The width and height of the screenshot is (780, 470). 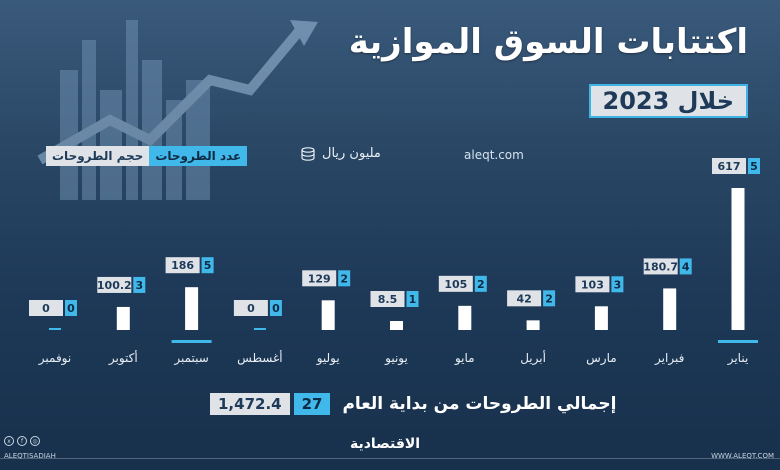 What do you see at coordinates (548, 42) in the screenshot?
I see `page-title: اكتتابات السوق الموازية` at bounding box center [548, 42].